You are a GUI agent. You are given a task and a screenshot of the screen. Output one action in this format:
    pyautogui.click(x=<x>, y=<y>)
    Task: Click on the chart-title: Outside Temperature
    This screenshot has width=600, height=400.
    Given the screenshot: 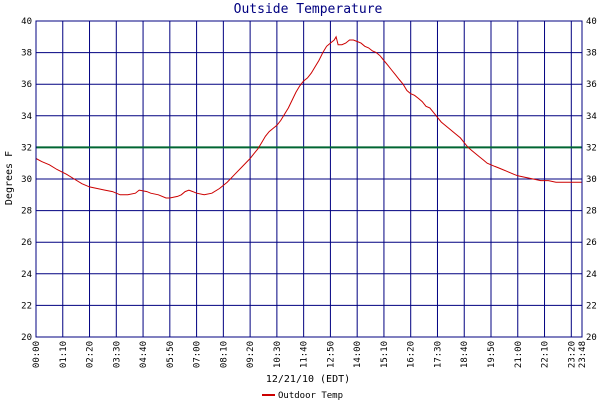 What is the action you would take?
    pyautogui.click(x=308, y=9)
    